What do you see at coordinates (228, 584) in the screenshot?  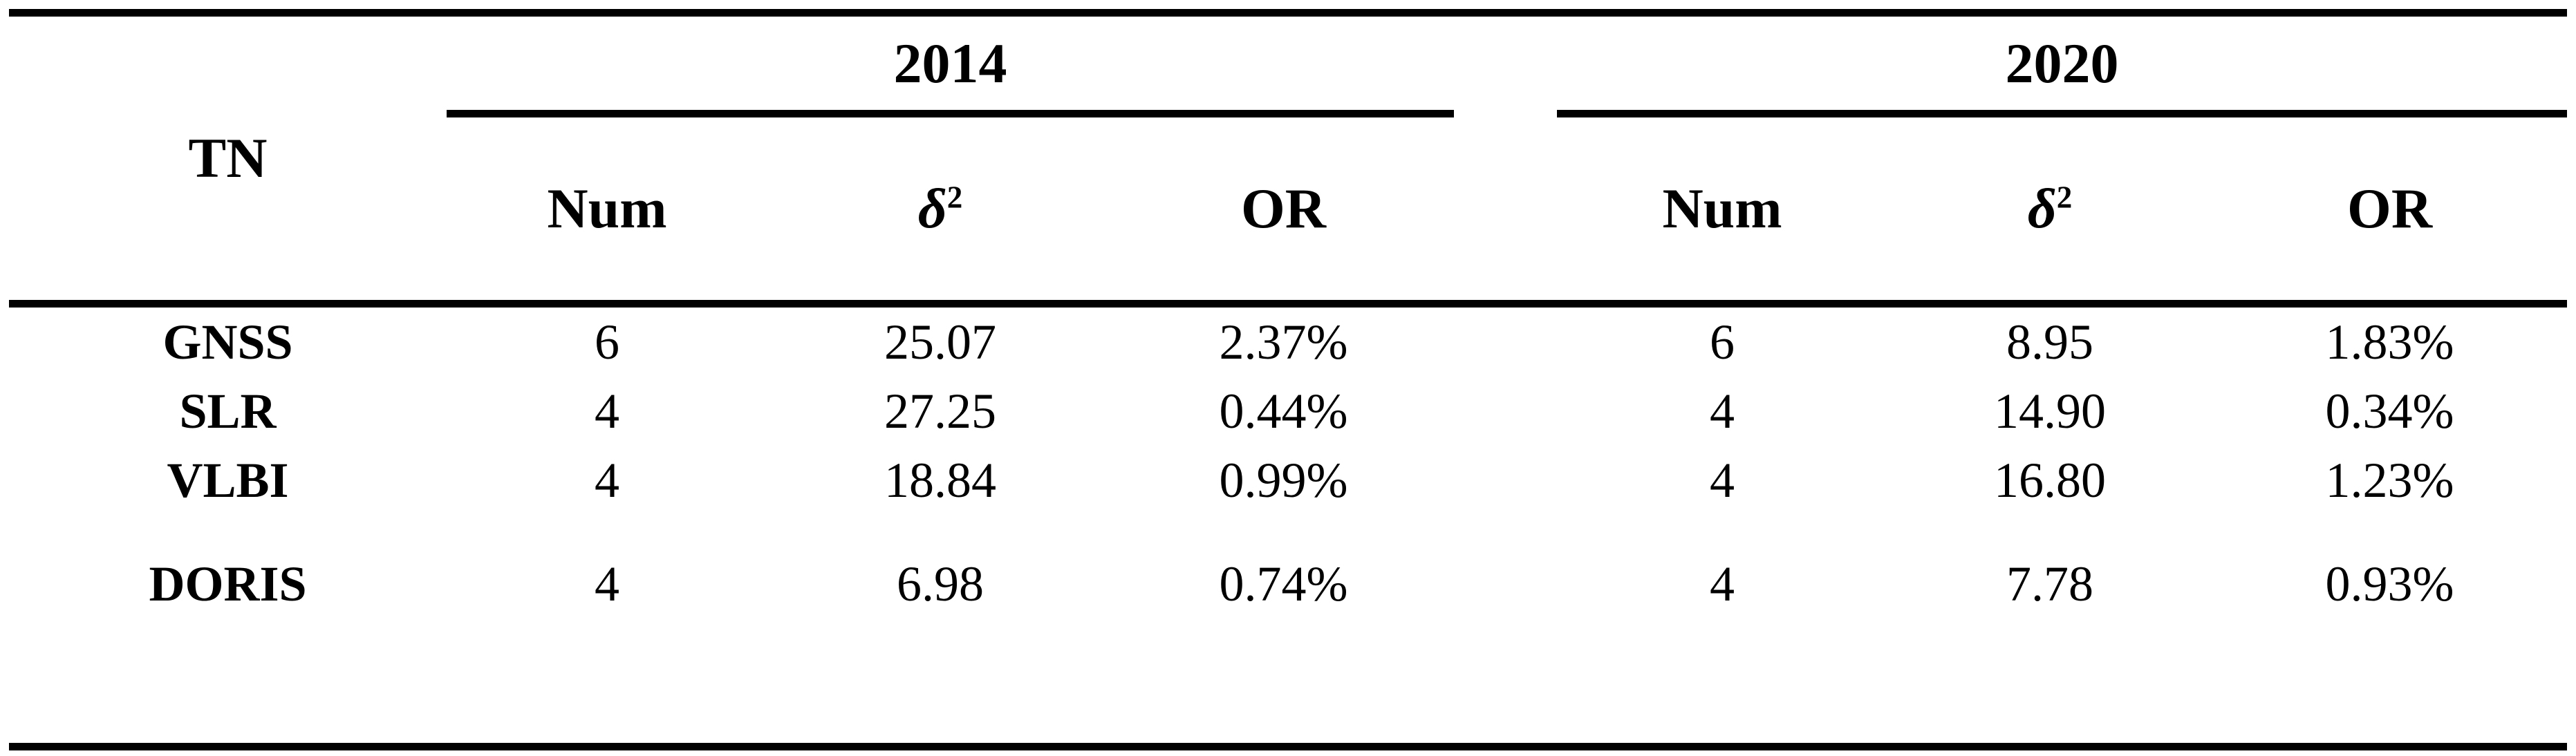 I see `row-label: DORIS` at bounding box center [228, 584].